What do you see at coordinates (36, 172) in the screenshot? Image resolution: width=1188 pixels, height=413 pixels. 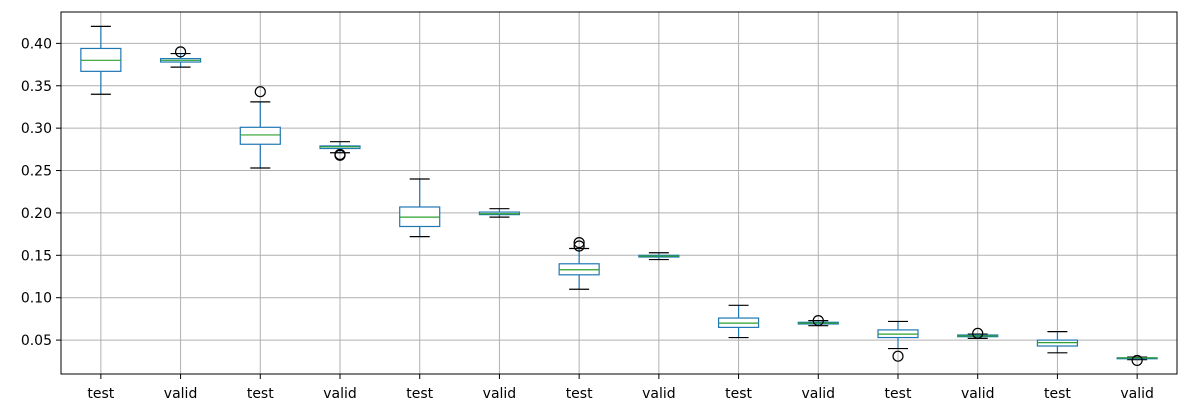 I see `y-tick-label: 0.25` at bounding box center [36, 172].